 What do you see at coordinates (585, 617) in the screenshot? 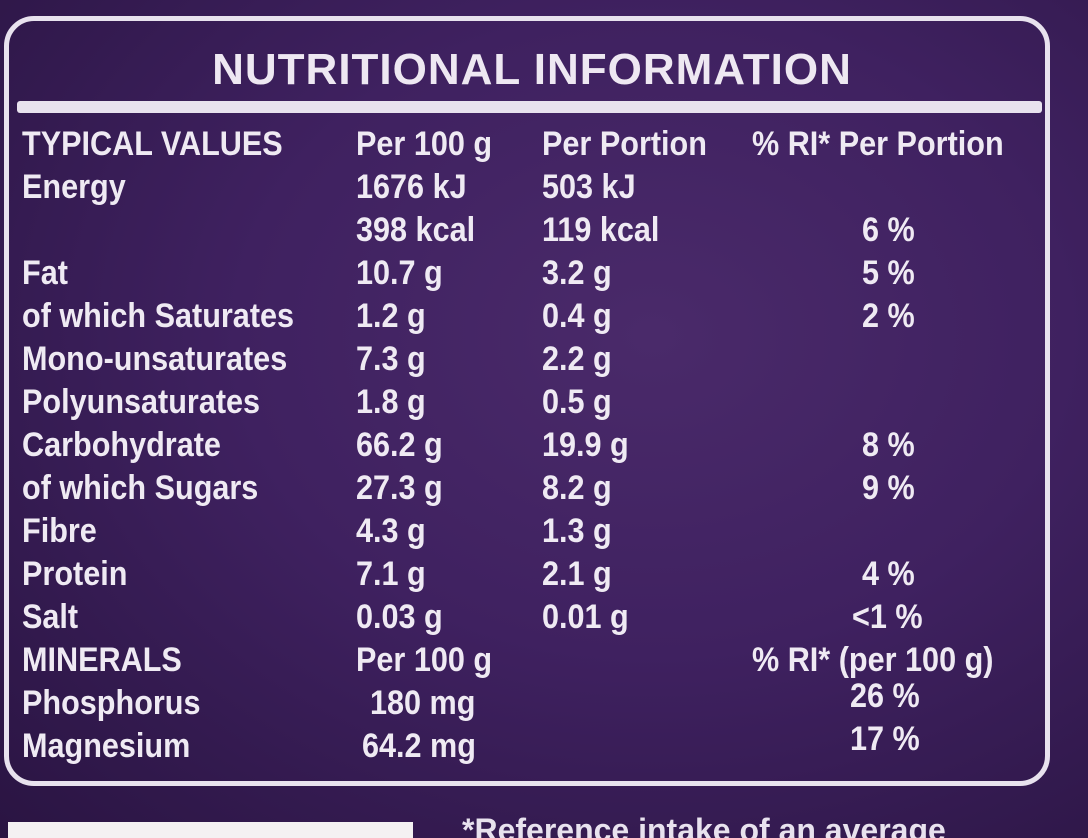
I see `row-per-portion: 0.01 g` at bounding box center [585, 617].